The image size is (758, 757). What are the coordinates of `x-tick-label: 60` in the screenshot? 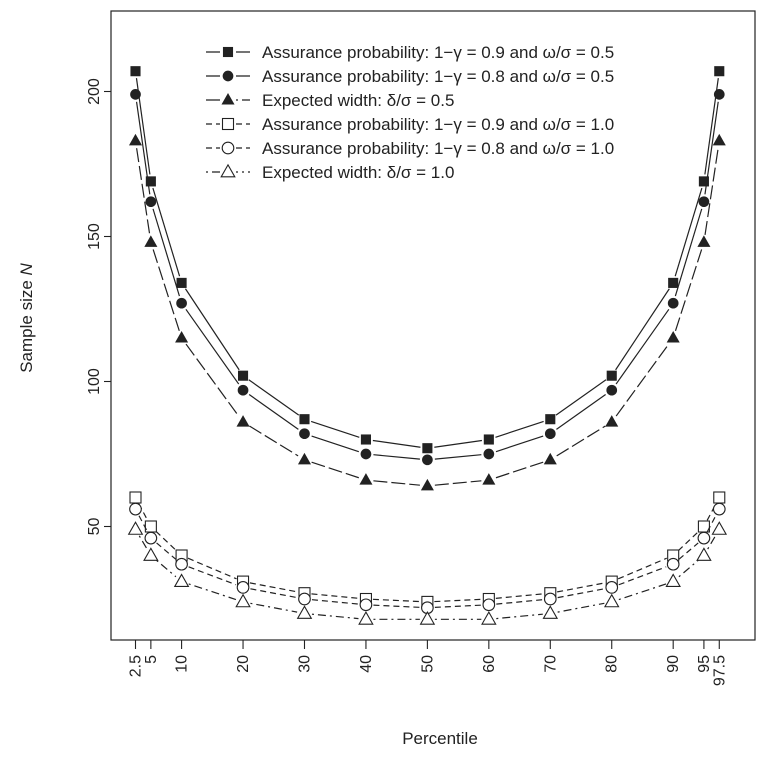 It's located at (489, 664).